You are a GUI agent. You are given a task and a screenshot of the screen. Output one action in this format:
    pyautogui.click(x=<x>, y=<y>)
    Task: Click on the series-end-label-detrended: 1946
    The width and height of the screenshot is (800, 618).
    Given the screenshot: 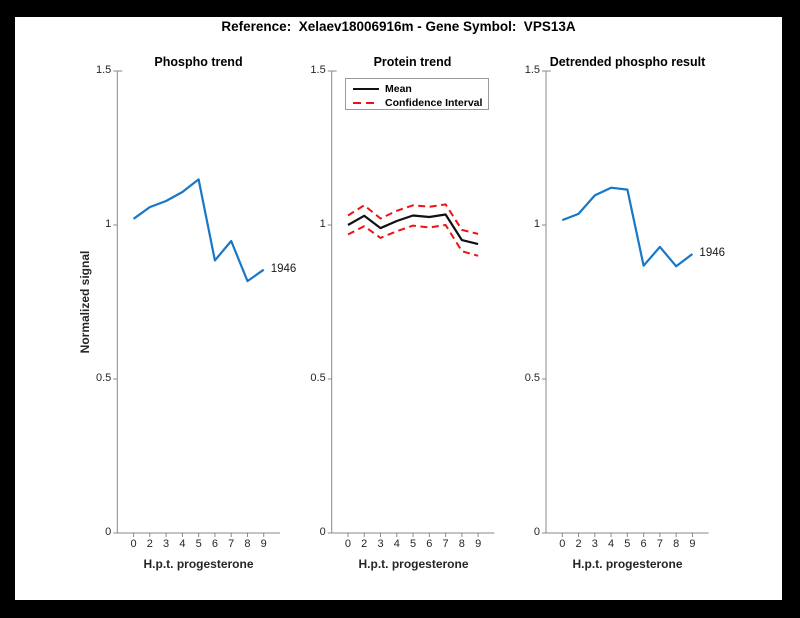 What is the action you would take?
    pyautogui.click(x=712, y=252)
    